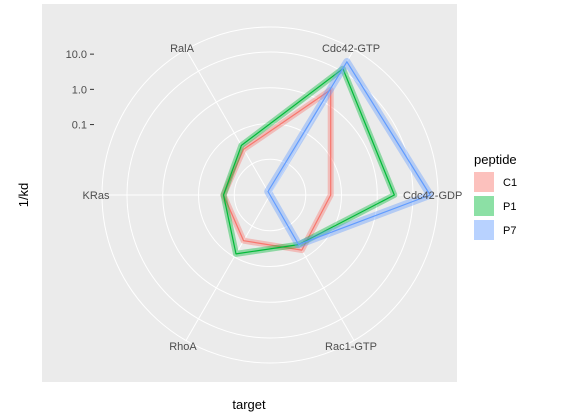  What do you see at coordinates (495, 159) in the screenshot?
I see `legend-title: peptide` at bounding box center [495, 159].